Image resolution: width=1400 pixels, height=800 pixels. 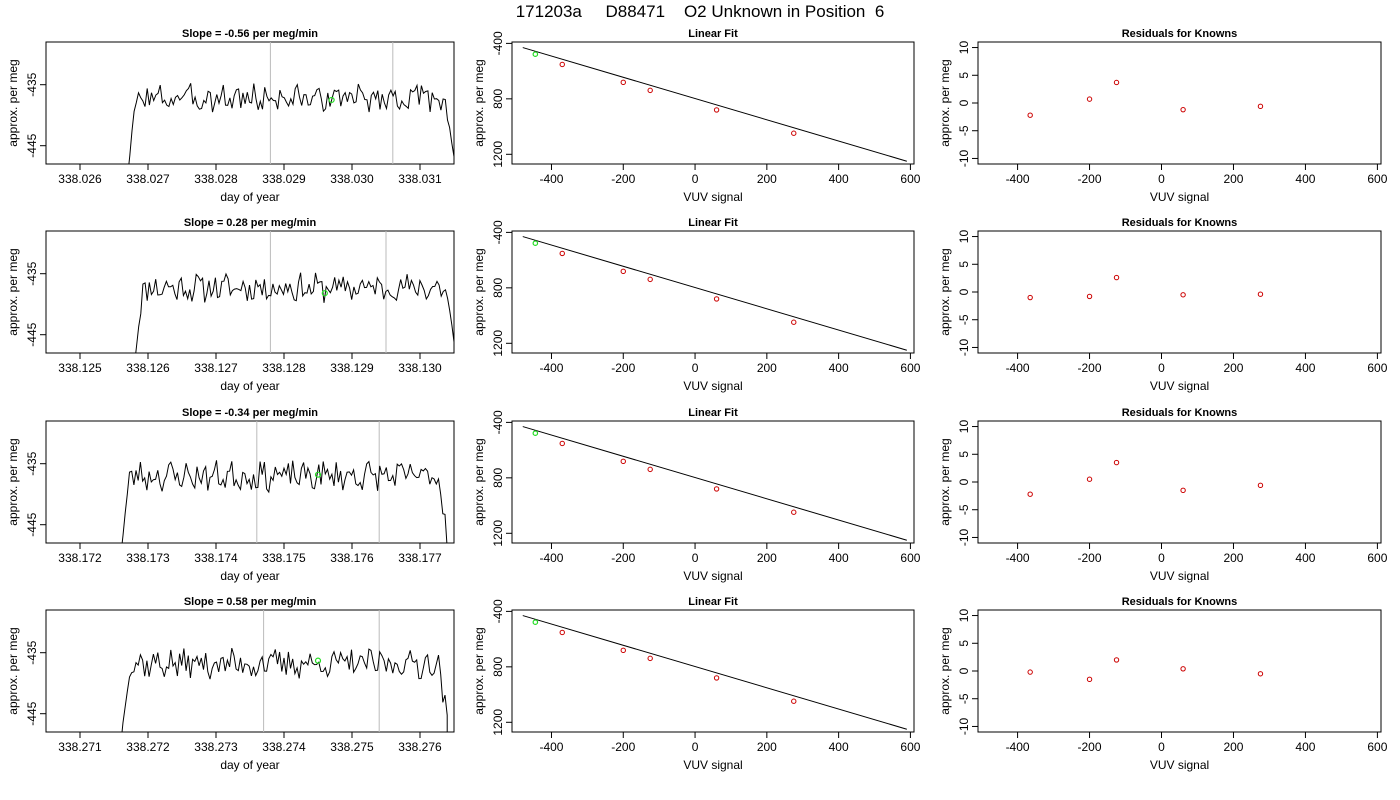 I want to click on x-tick-label: 338.275, so click(x=352, y=747).